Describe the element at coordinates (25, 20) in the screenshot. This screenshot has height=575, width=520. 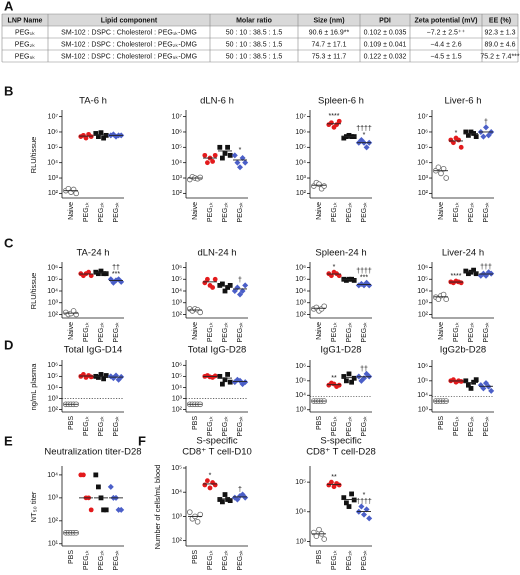
I see `table-header-cell: LNP Name` at that location.